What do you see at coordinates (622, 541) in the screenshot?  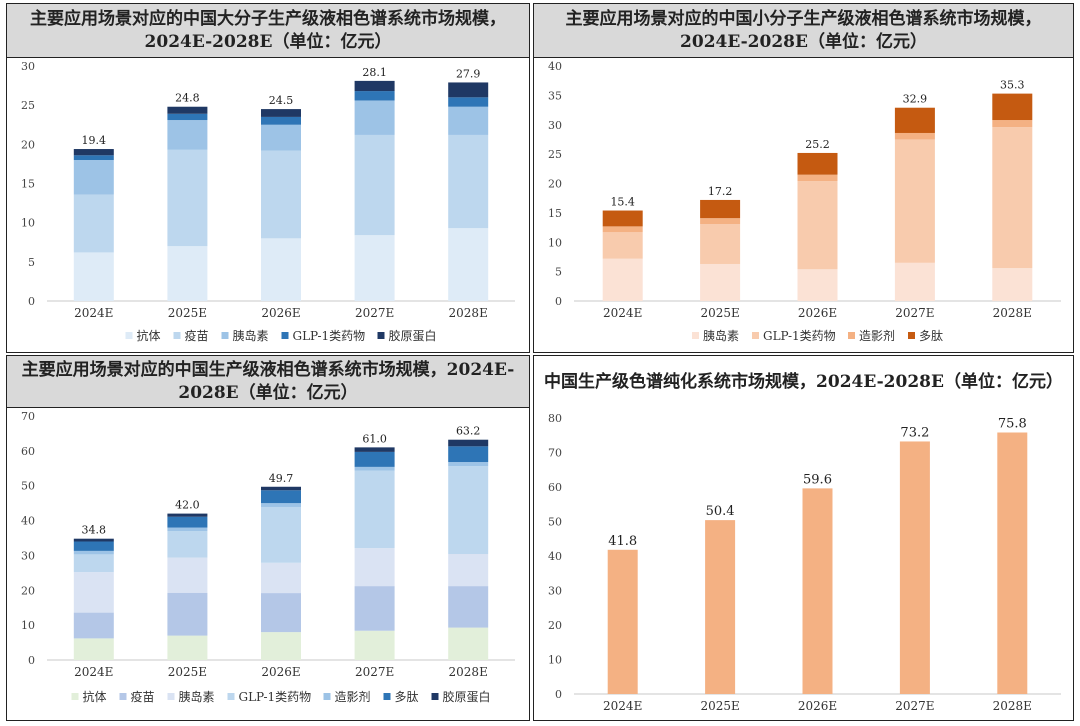 I see `data-label: 41.8` at bounding box center [622, 541].